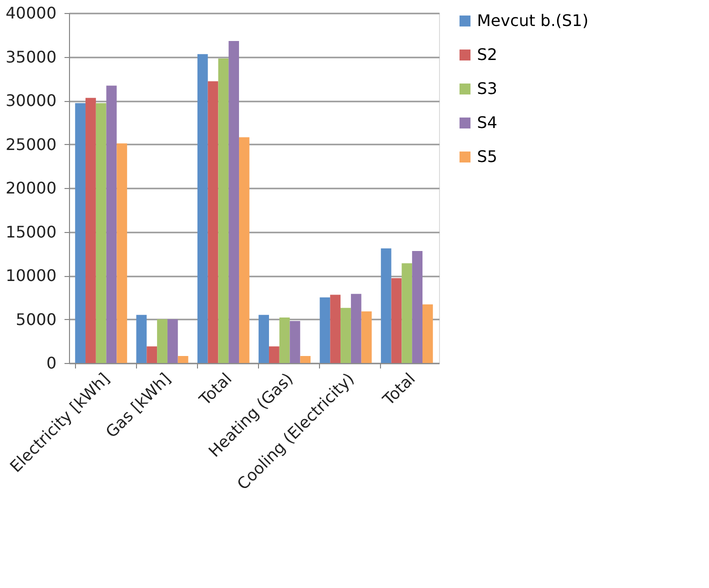  Describe the element at coordinates (31, 232) in the screenshot. I see `y-tick-label: 15000` at that location.